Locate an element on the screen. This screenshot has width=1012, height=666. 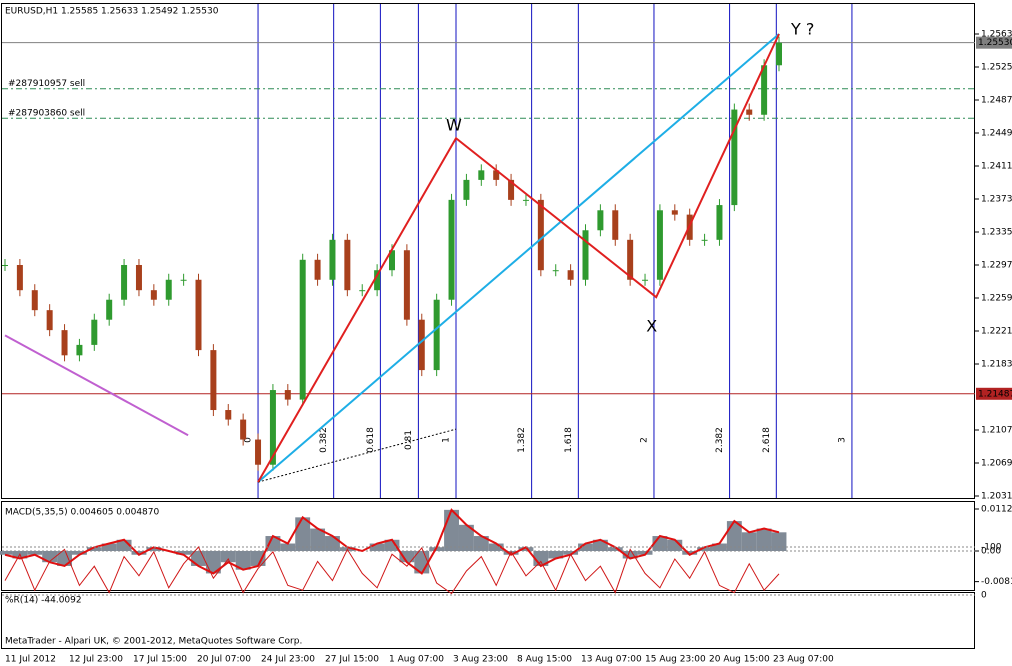
fib-level-label: 0 is located at coordinates (249, 440).